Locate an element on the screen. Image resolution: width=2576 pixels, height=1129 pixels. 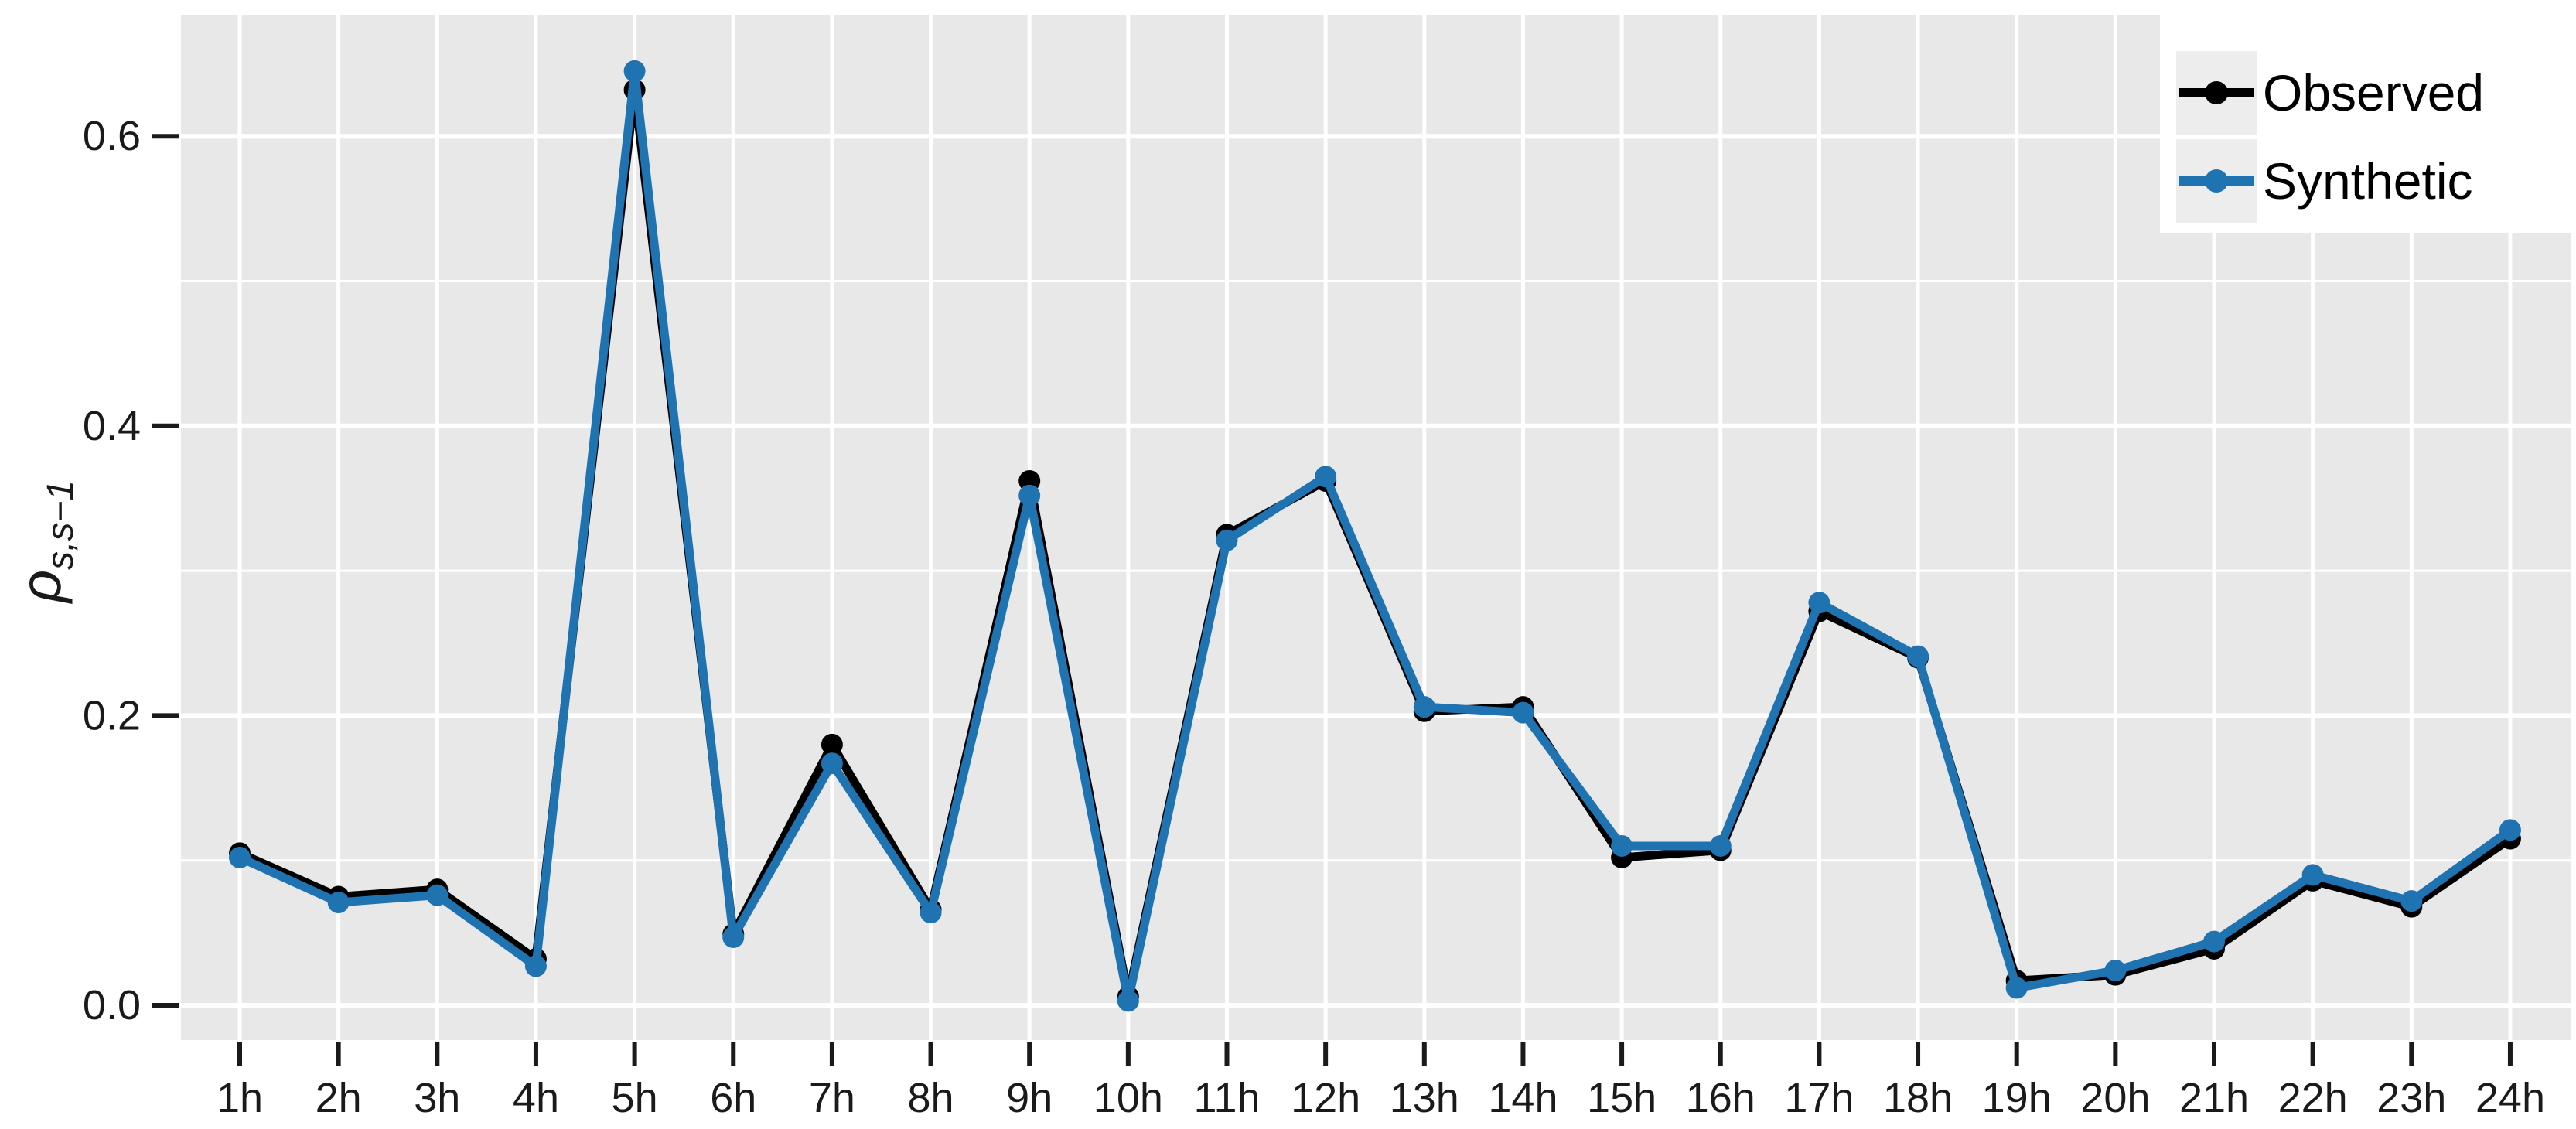
legend-key-marker-observed is located at coordinates (2217, 92).